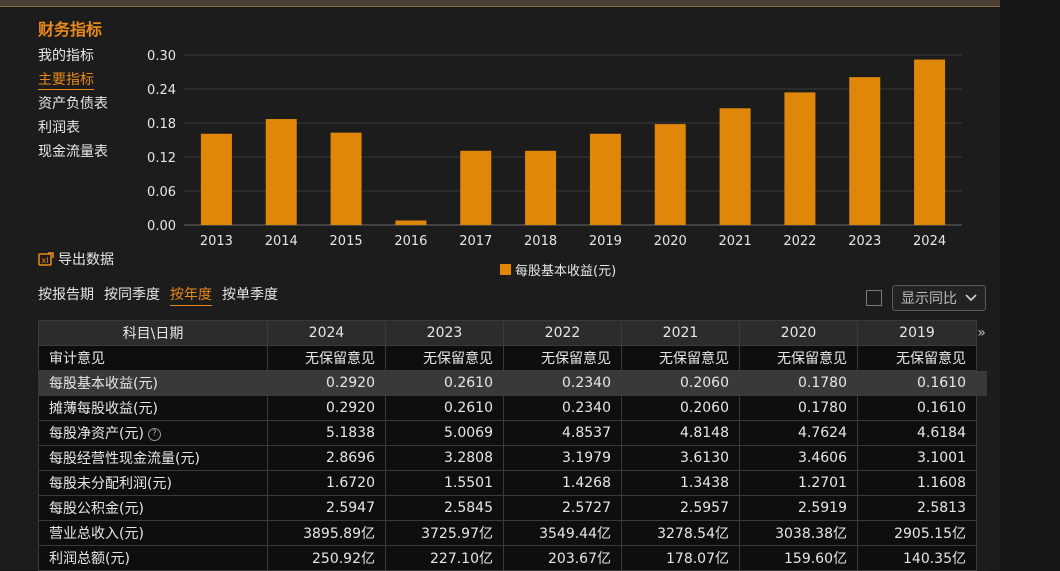 The width and height of the screenshot is (1060, 571). Describe the element at coordinates (45, 260) in the screenshot. I see `svg-text: xl` at that location.